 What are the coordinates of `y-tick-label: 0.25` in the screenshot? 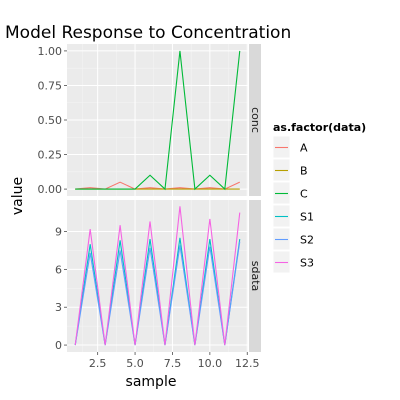 It's located at (50, 155).